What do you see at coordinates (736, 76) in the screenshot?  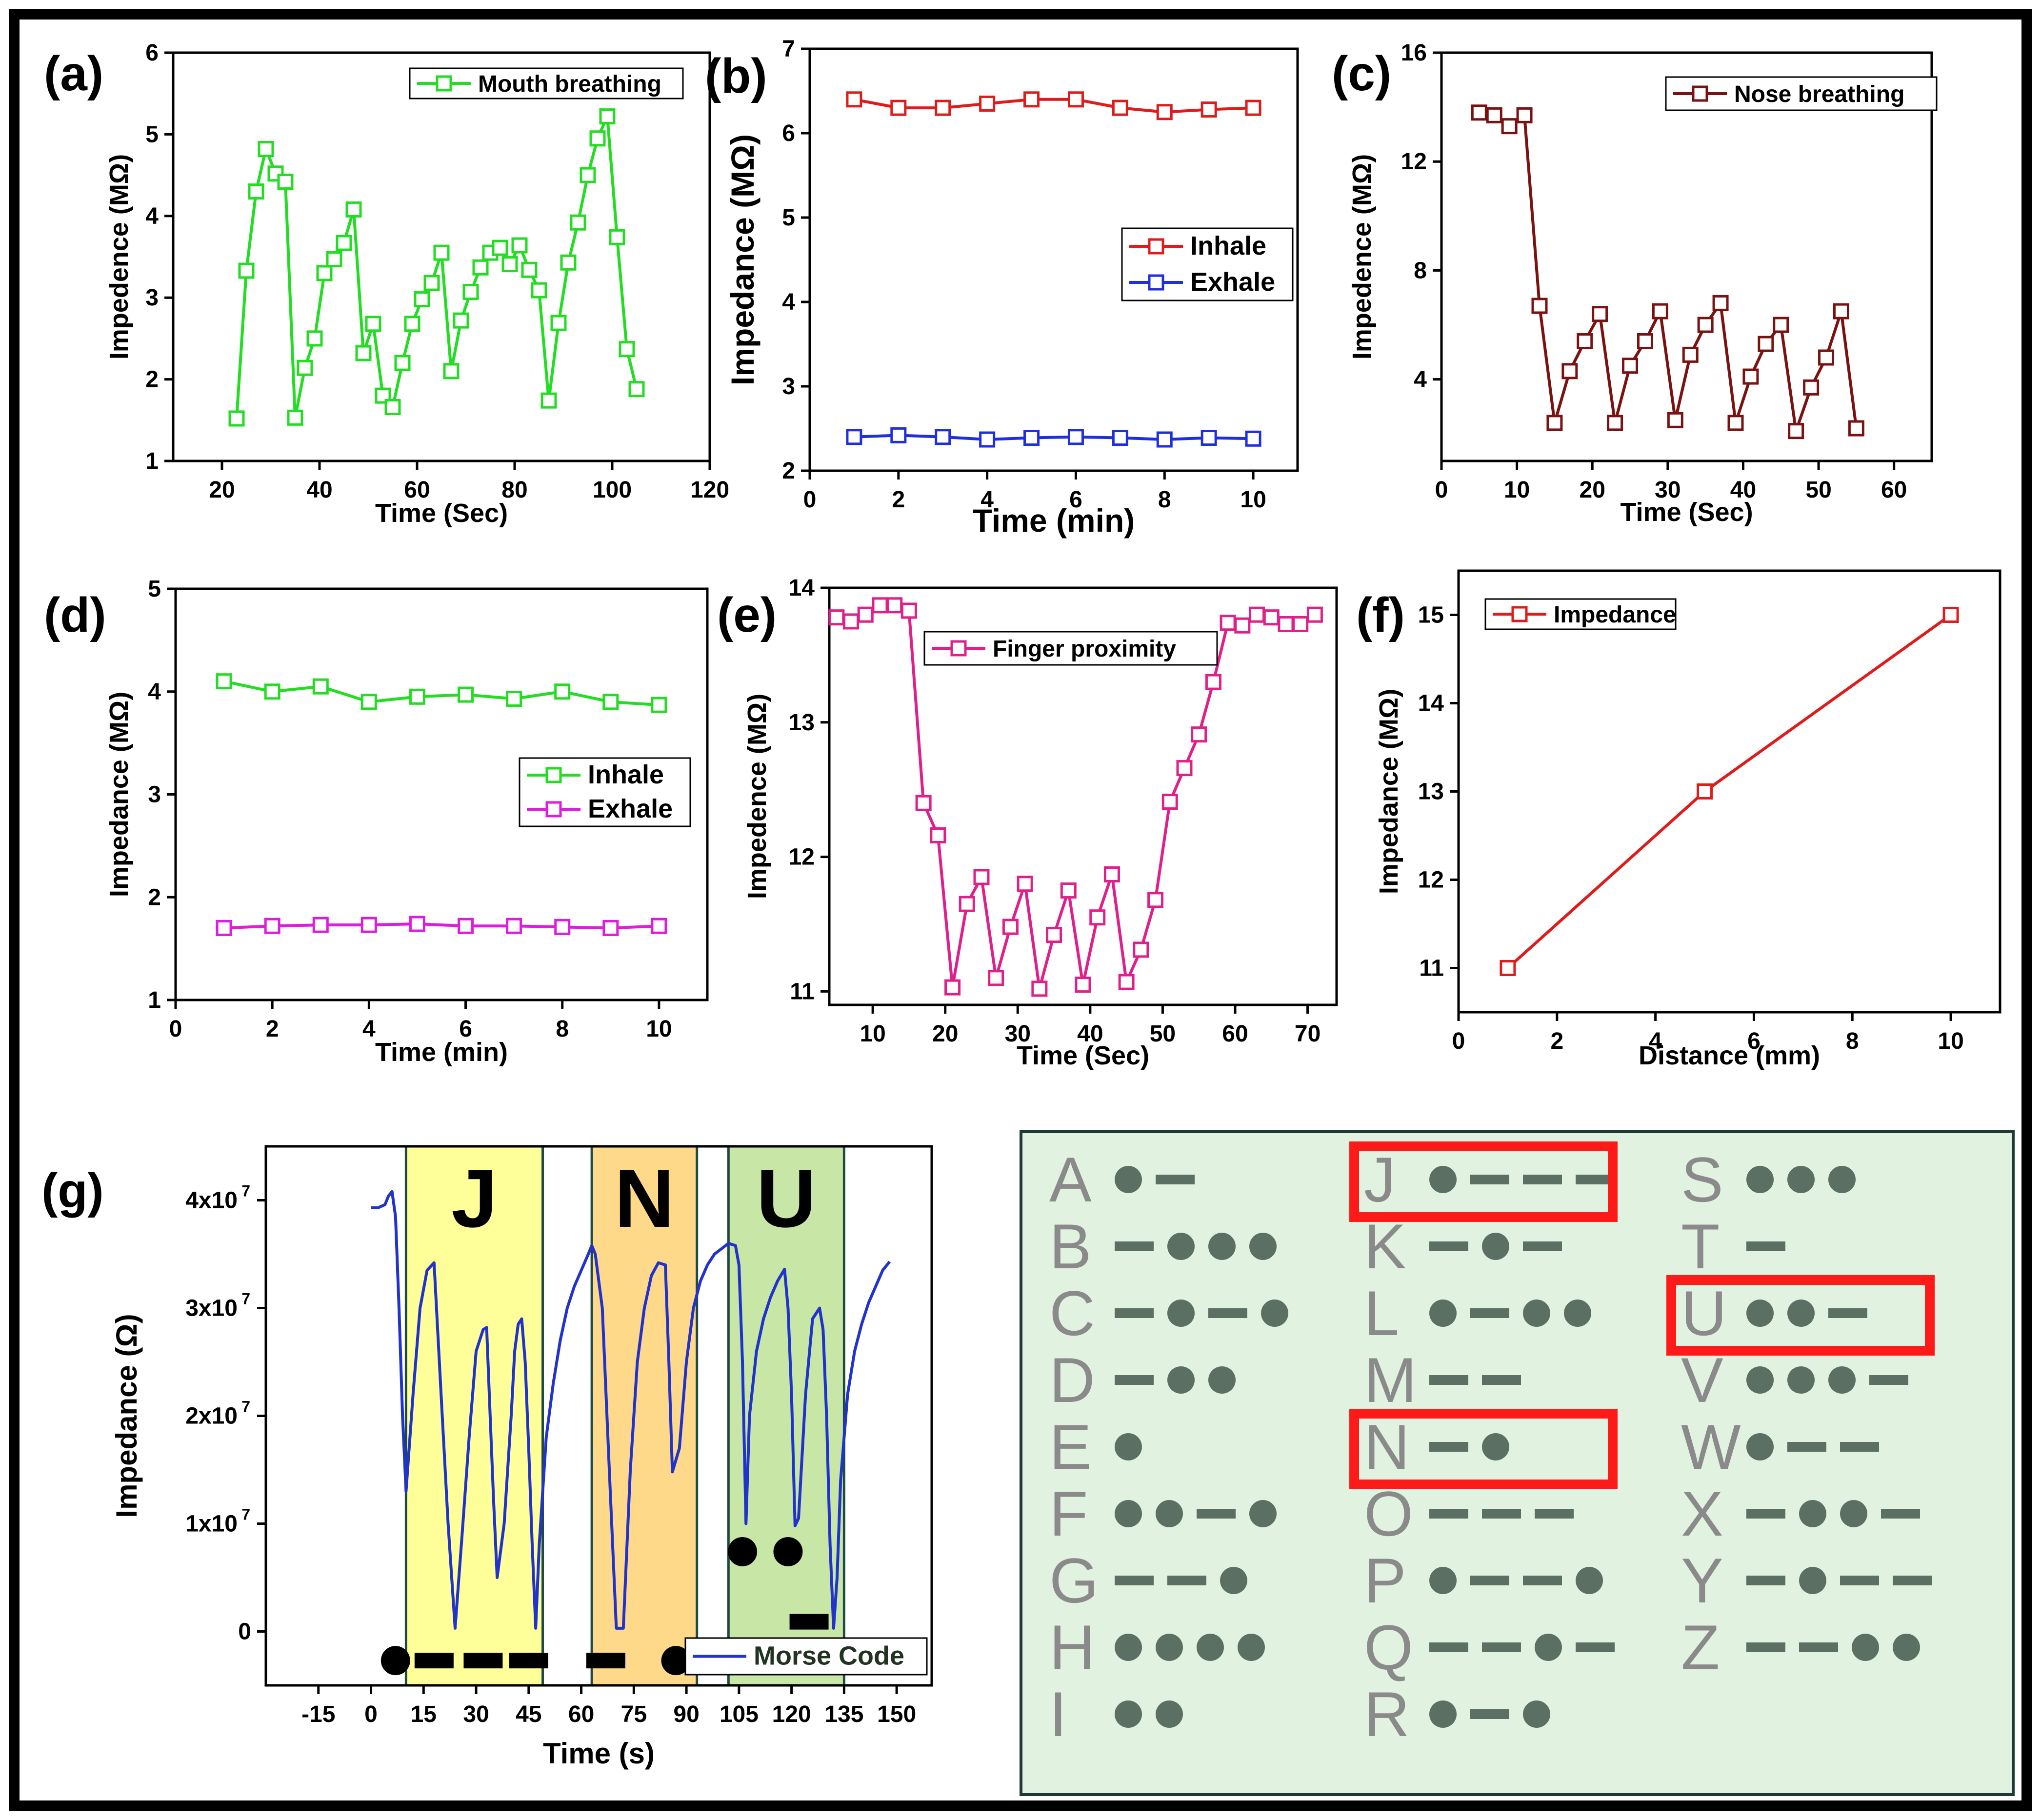 I see `panel-label: (b)` at bounding box center [736, 76].